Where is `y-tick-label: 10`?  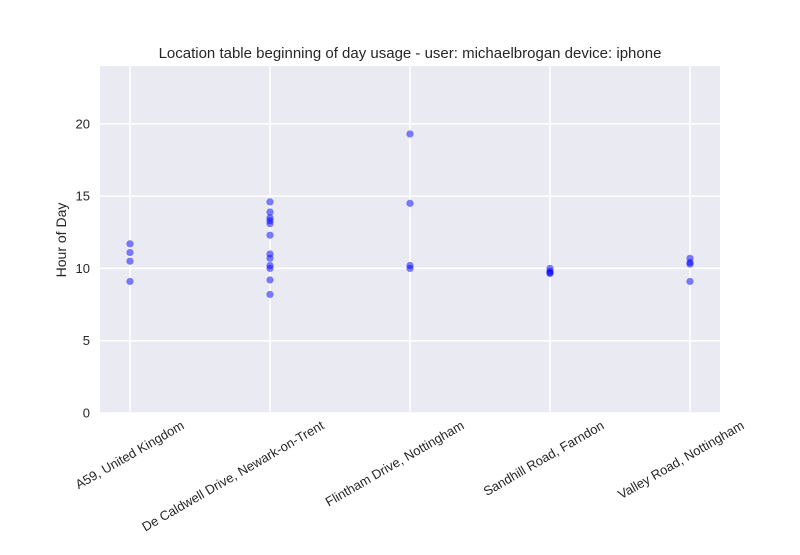
y-tick-label: 10 is located at coordinates (83, 268).